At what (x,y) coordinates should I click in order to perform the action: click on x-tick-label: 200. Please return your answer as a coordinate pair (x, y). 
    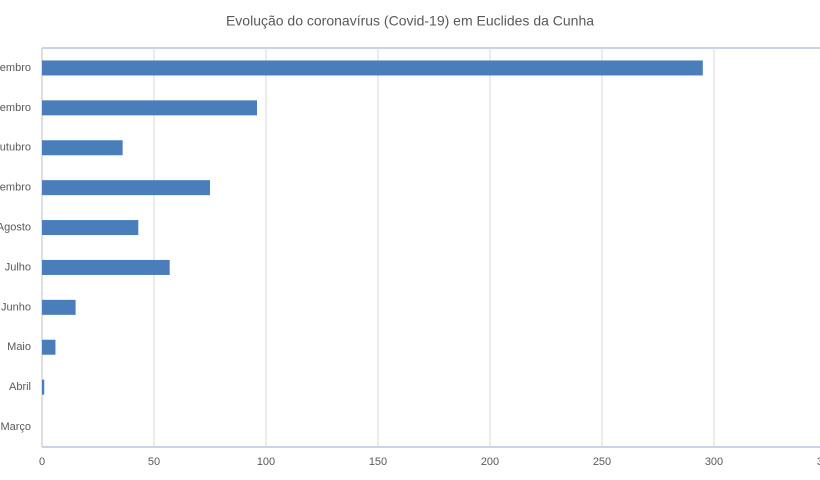
    Looking at the image, I should click on (490, 462).